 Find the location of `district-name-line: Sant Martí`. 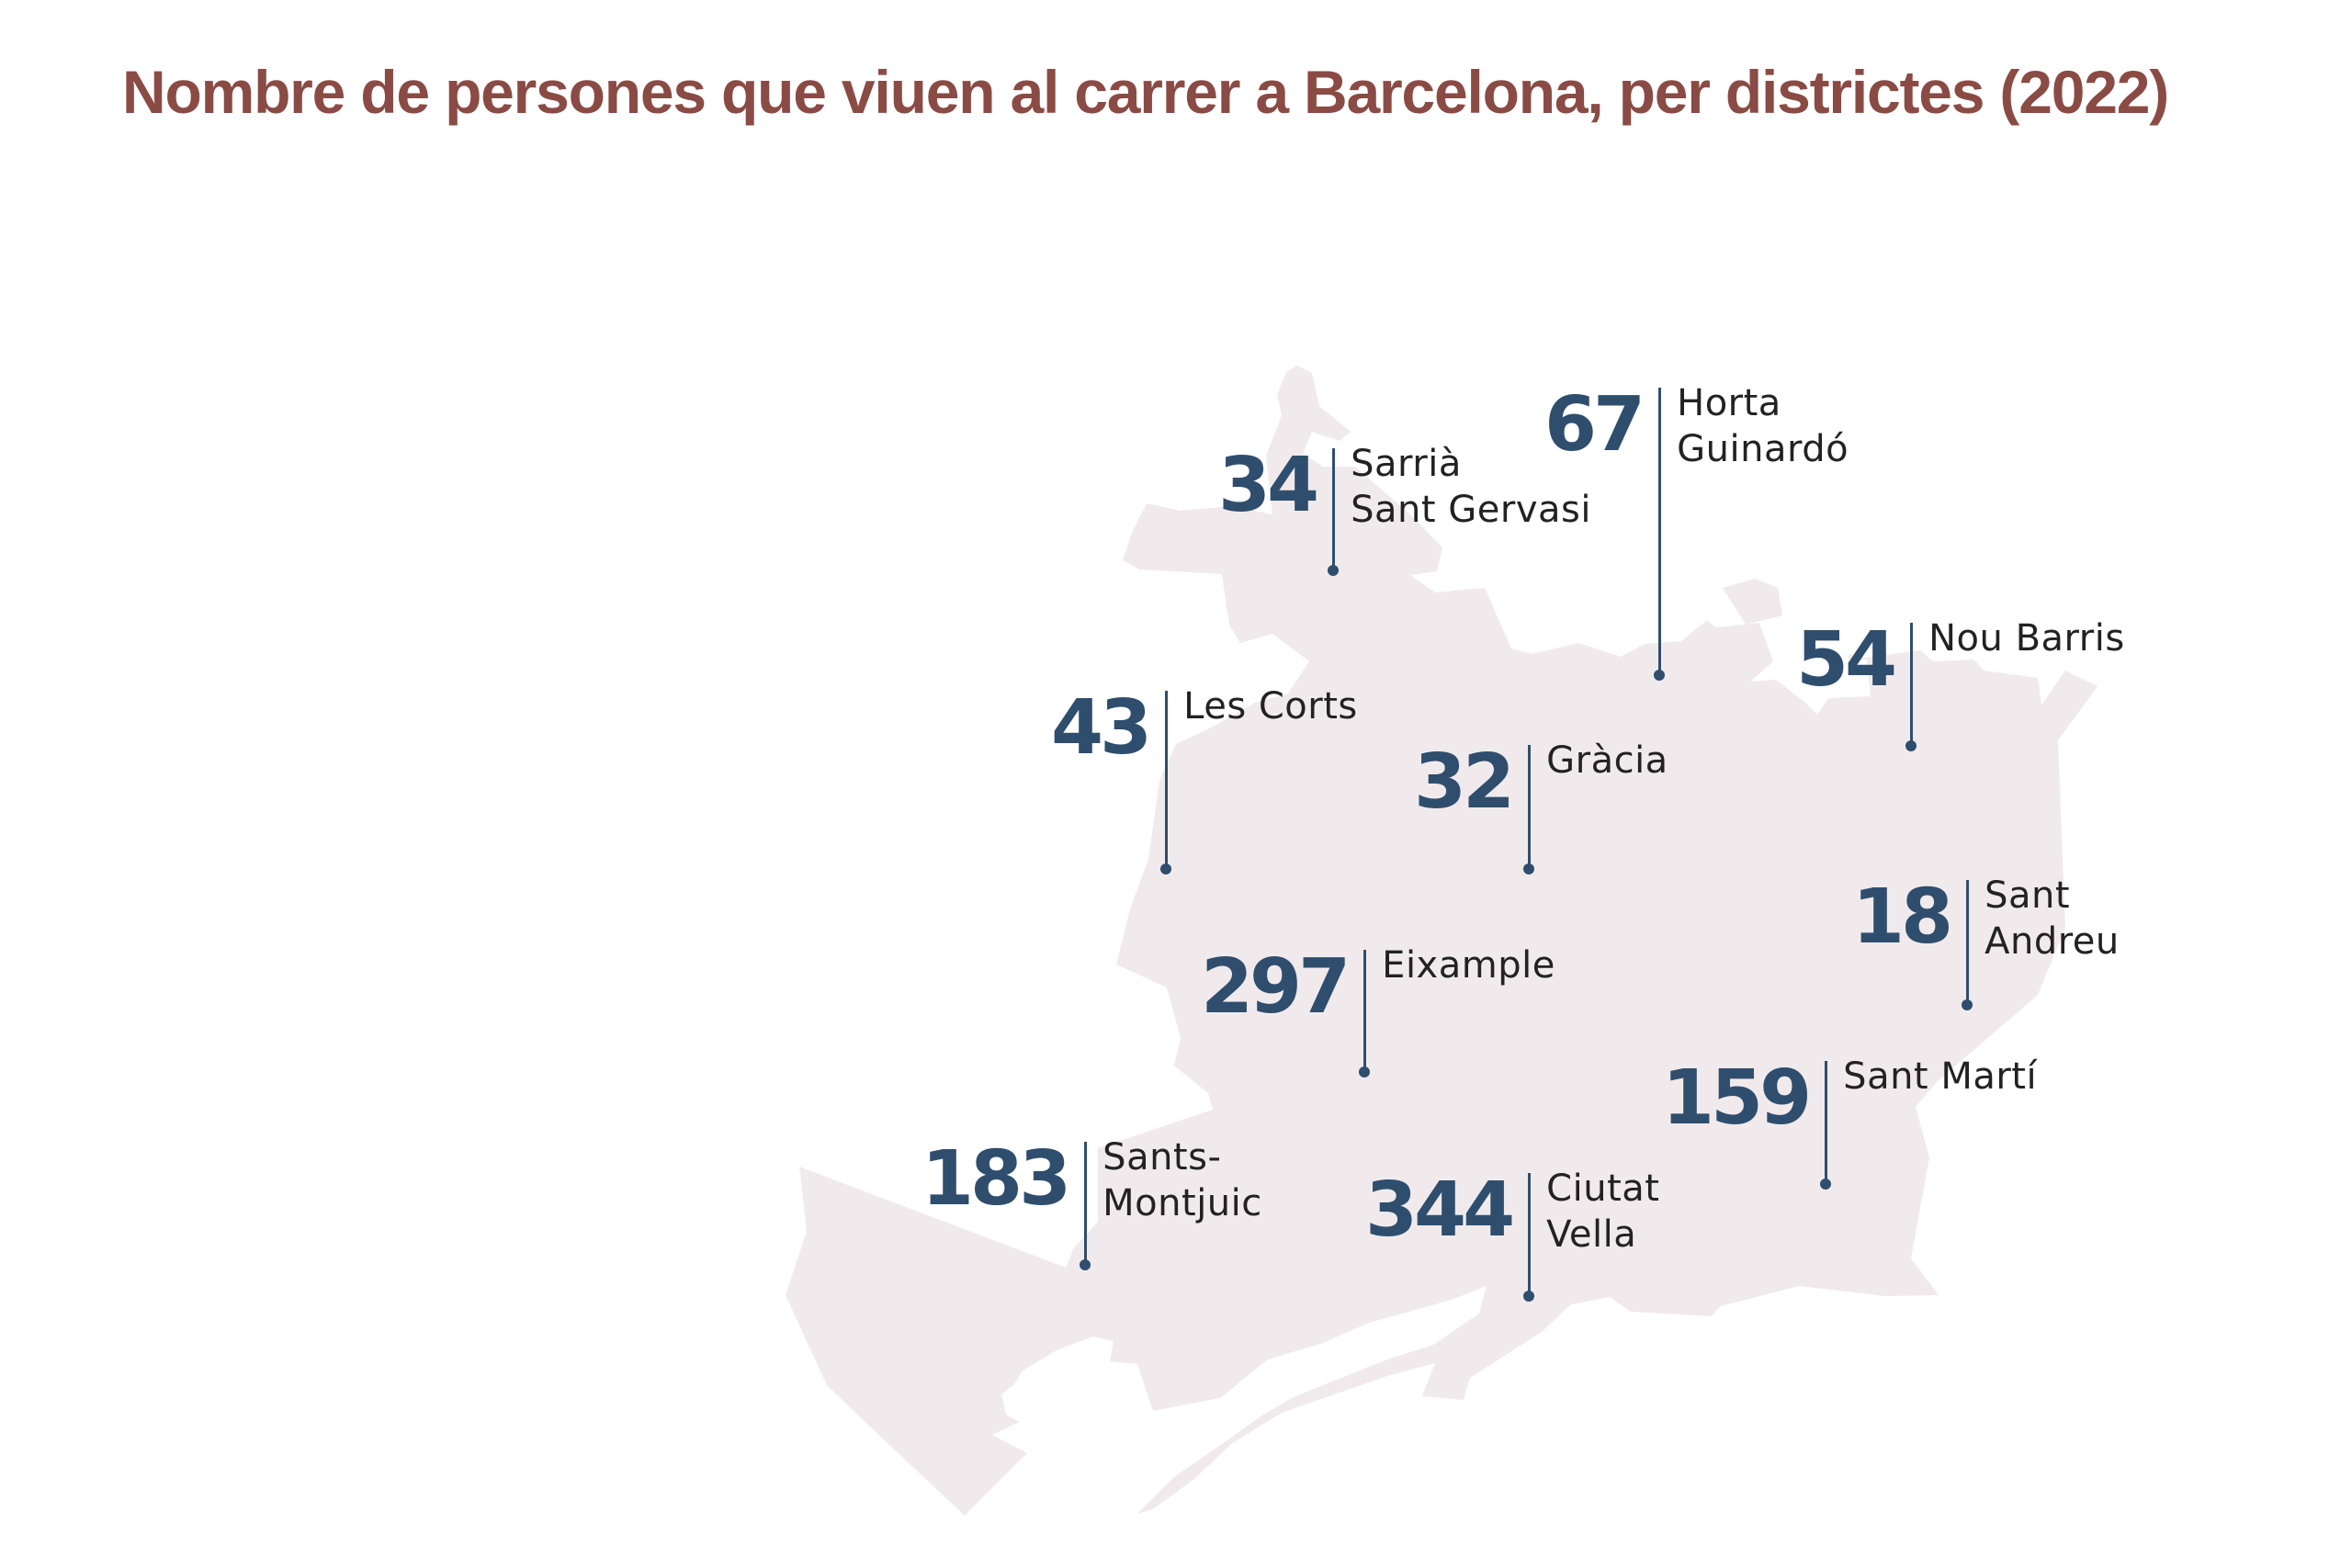

district-name-line: Sant Martí is located at coordinates (1940, 1077).